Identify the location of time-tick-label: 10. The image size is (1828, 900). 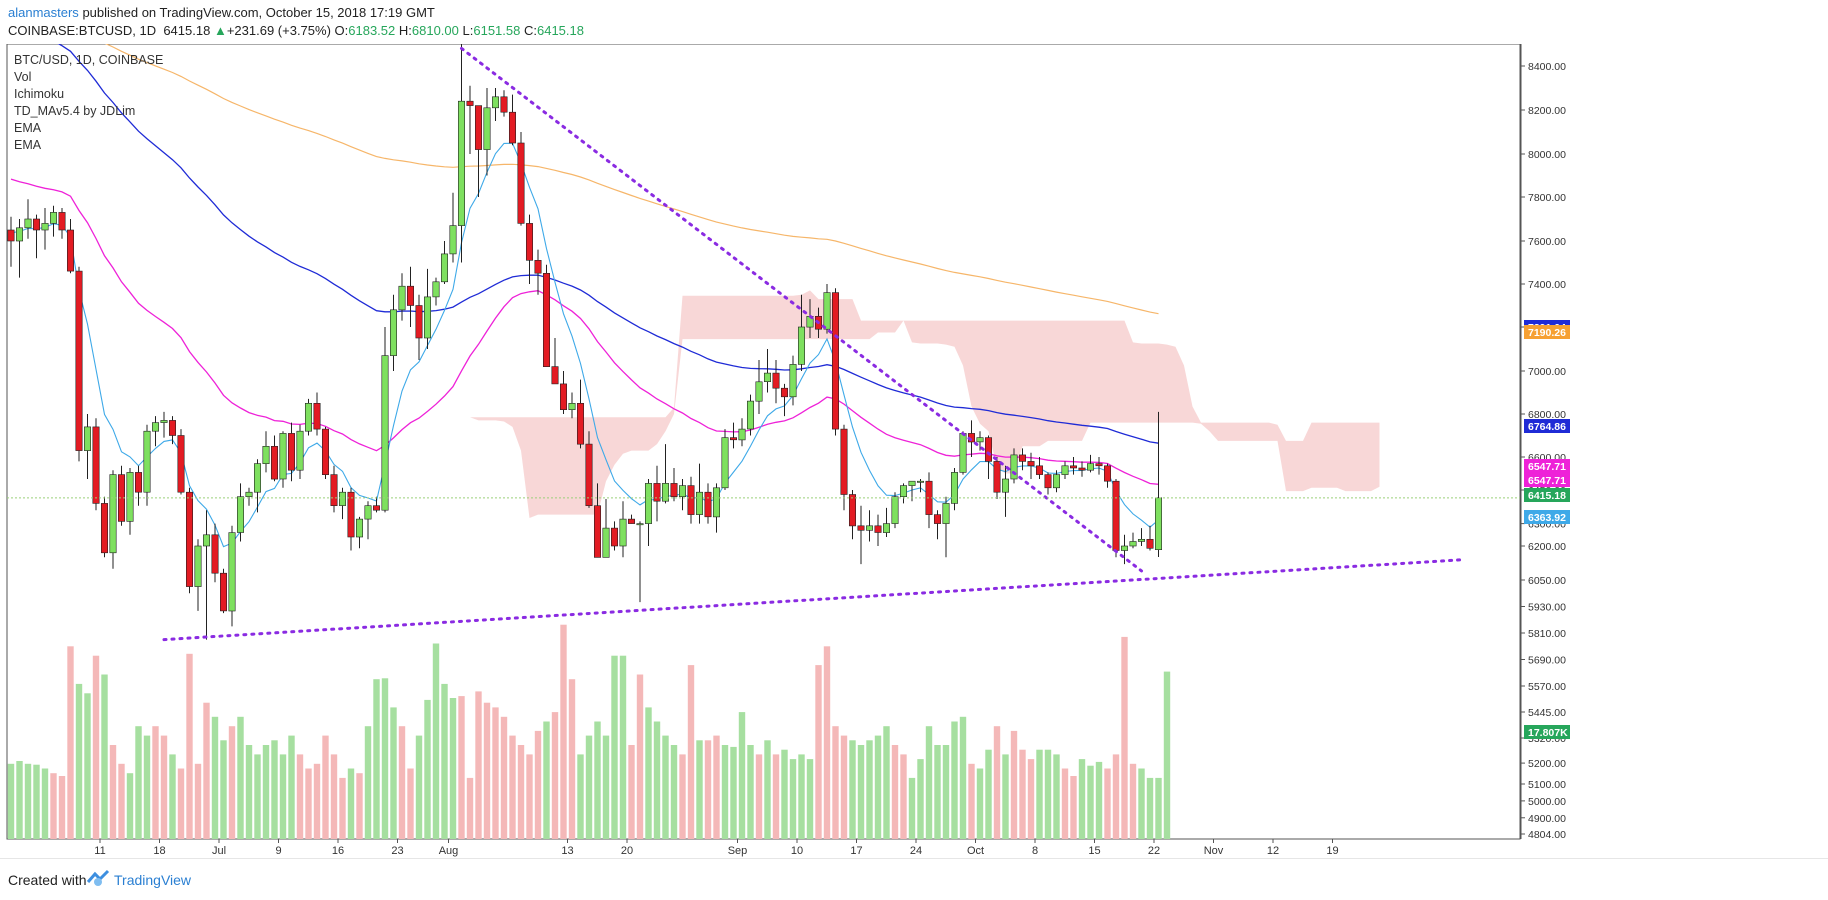
(797, 851).